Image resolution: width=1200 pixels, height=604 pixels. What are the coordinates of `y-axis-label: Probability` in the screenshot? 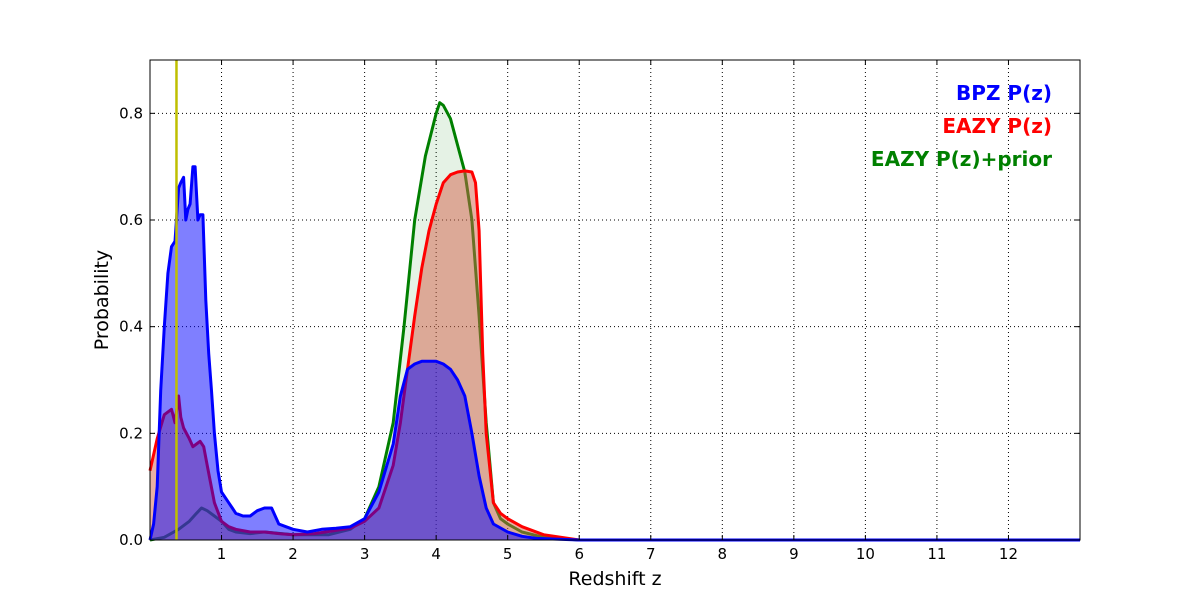 It's located at (102, 300).